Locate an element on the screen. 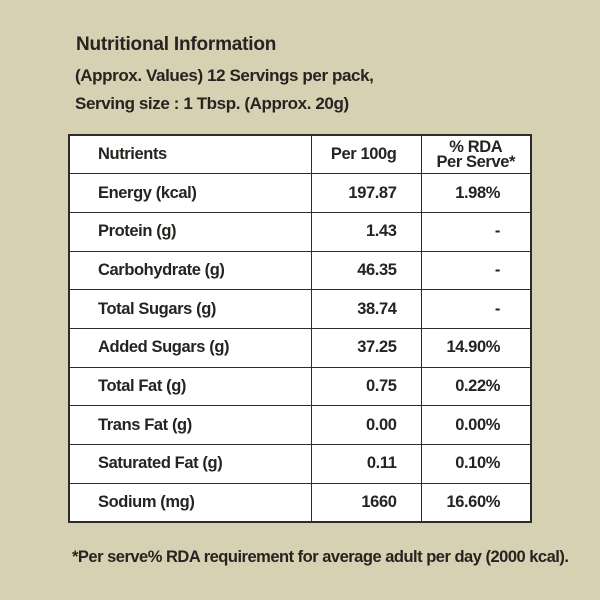 The image size is (600, 600). table-row: Total Fat (g) 0.75 0.22% is located at coordinates (300, 386).